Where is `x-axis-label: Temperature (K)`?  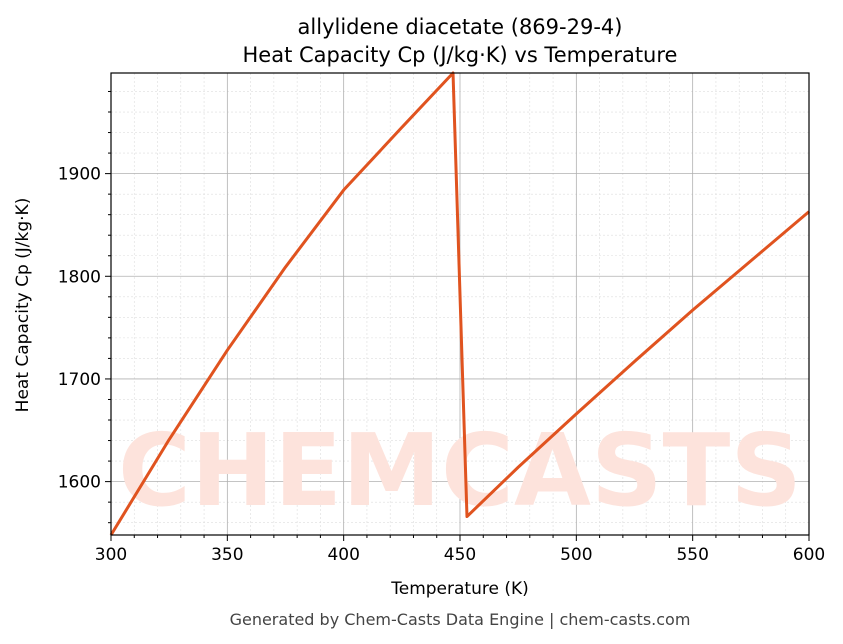 x-axis-label: Temperature (K) is located at coordinates (459, 589).